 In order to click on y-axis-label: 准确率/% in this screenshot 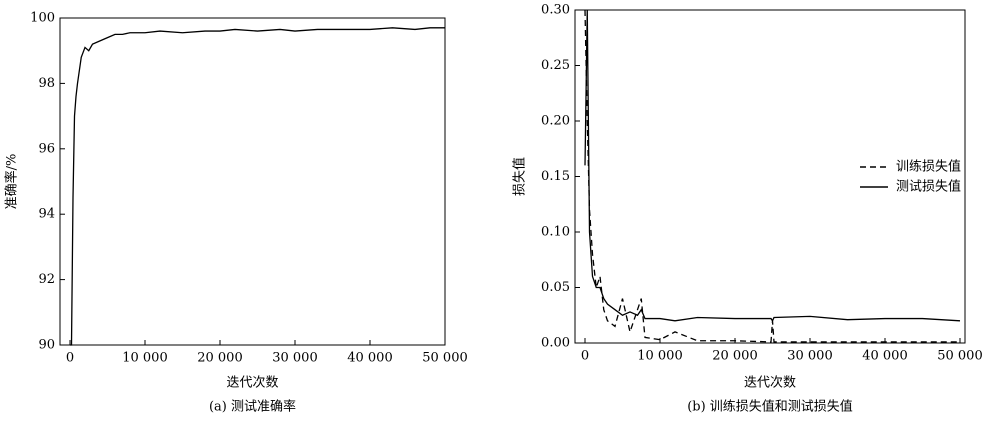, I will do `click(12, 182)`.